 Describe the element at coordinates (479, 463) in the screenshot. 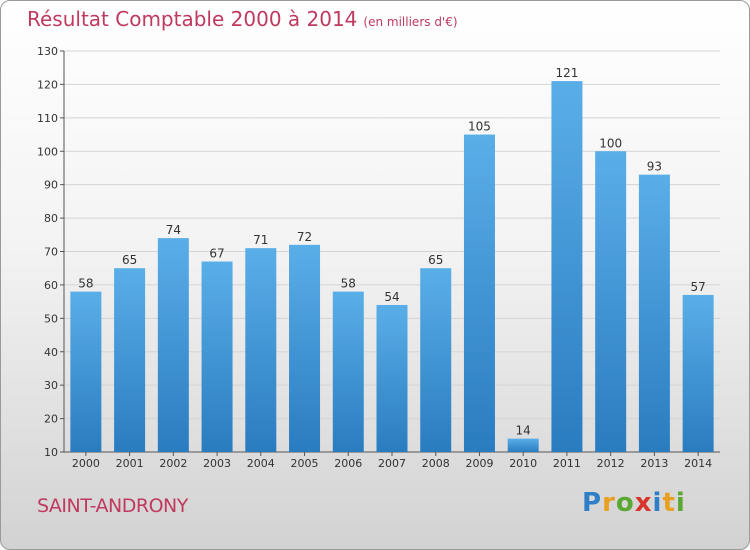

I see `x-tick-label: 2009` at that location.